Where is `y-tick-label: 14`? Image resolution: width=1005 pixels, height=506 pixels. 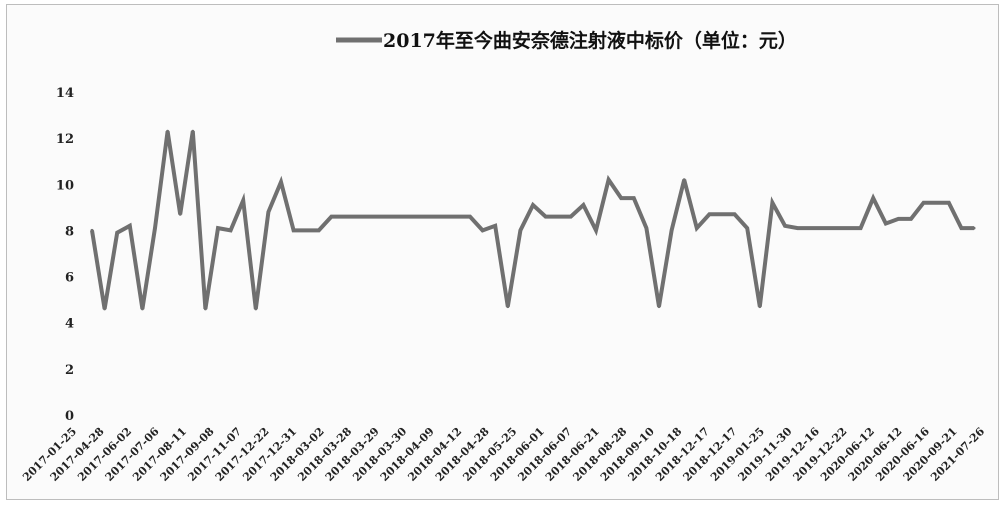
y-tick-label: 14 is located at coordinates (65, 93).